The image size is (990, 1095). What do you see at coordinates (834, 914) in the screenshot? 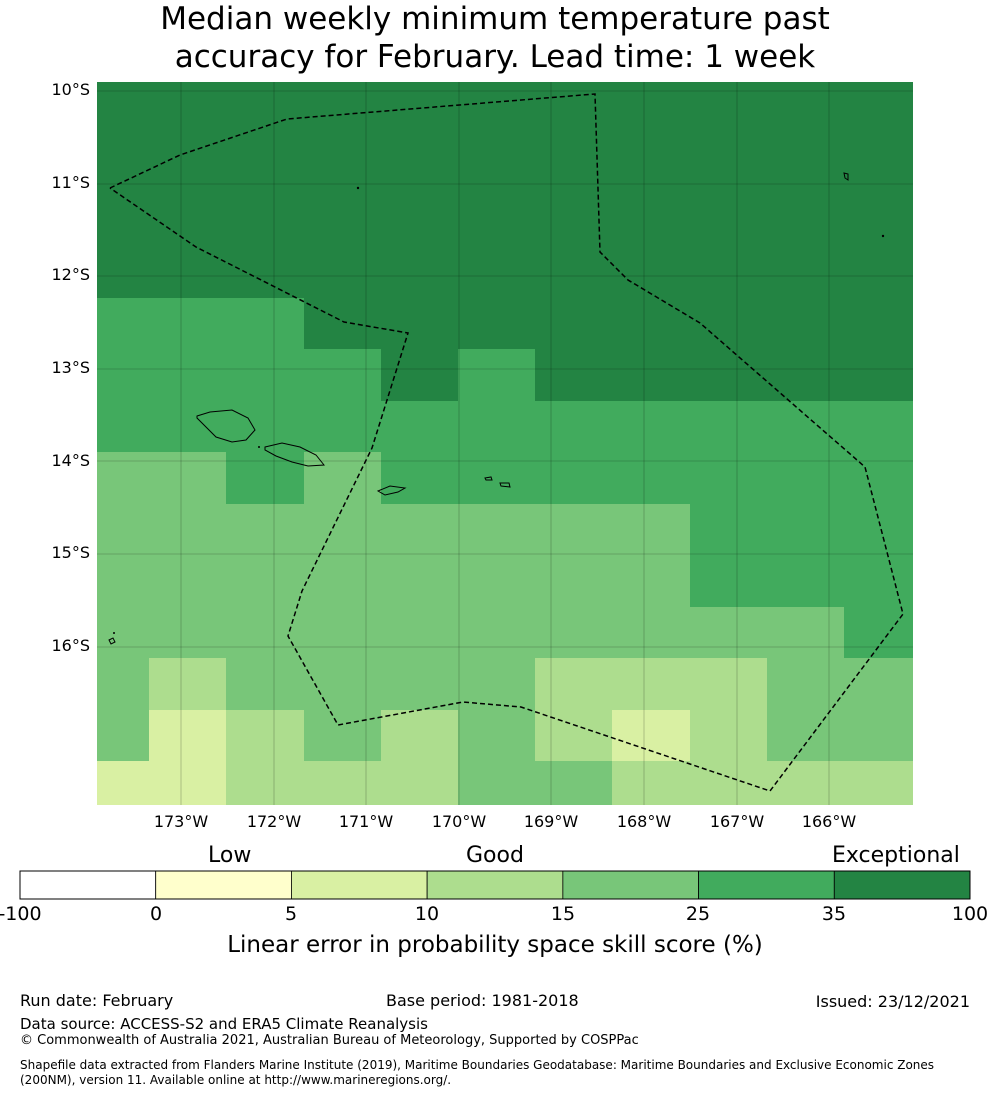
I see `colorbar-tick: 35` at bounding box center [834, 914].